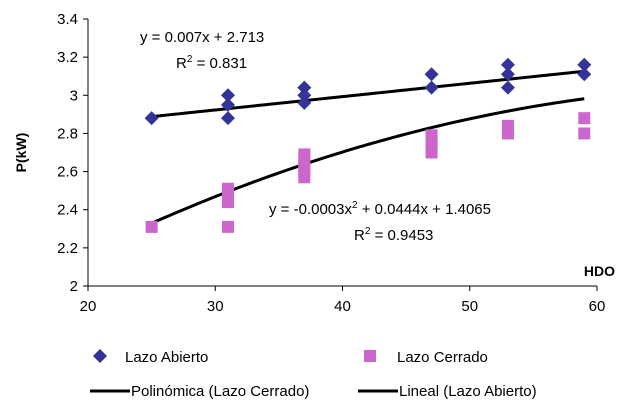 The width and height of the screenshot is (621, 407). I want to click on legend-label-lazo-abierto: Lazo Abierto, so click(166, 357).